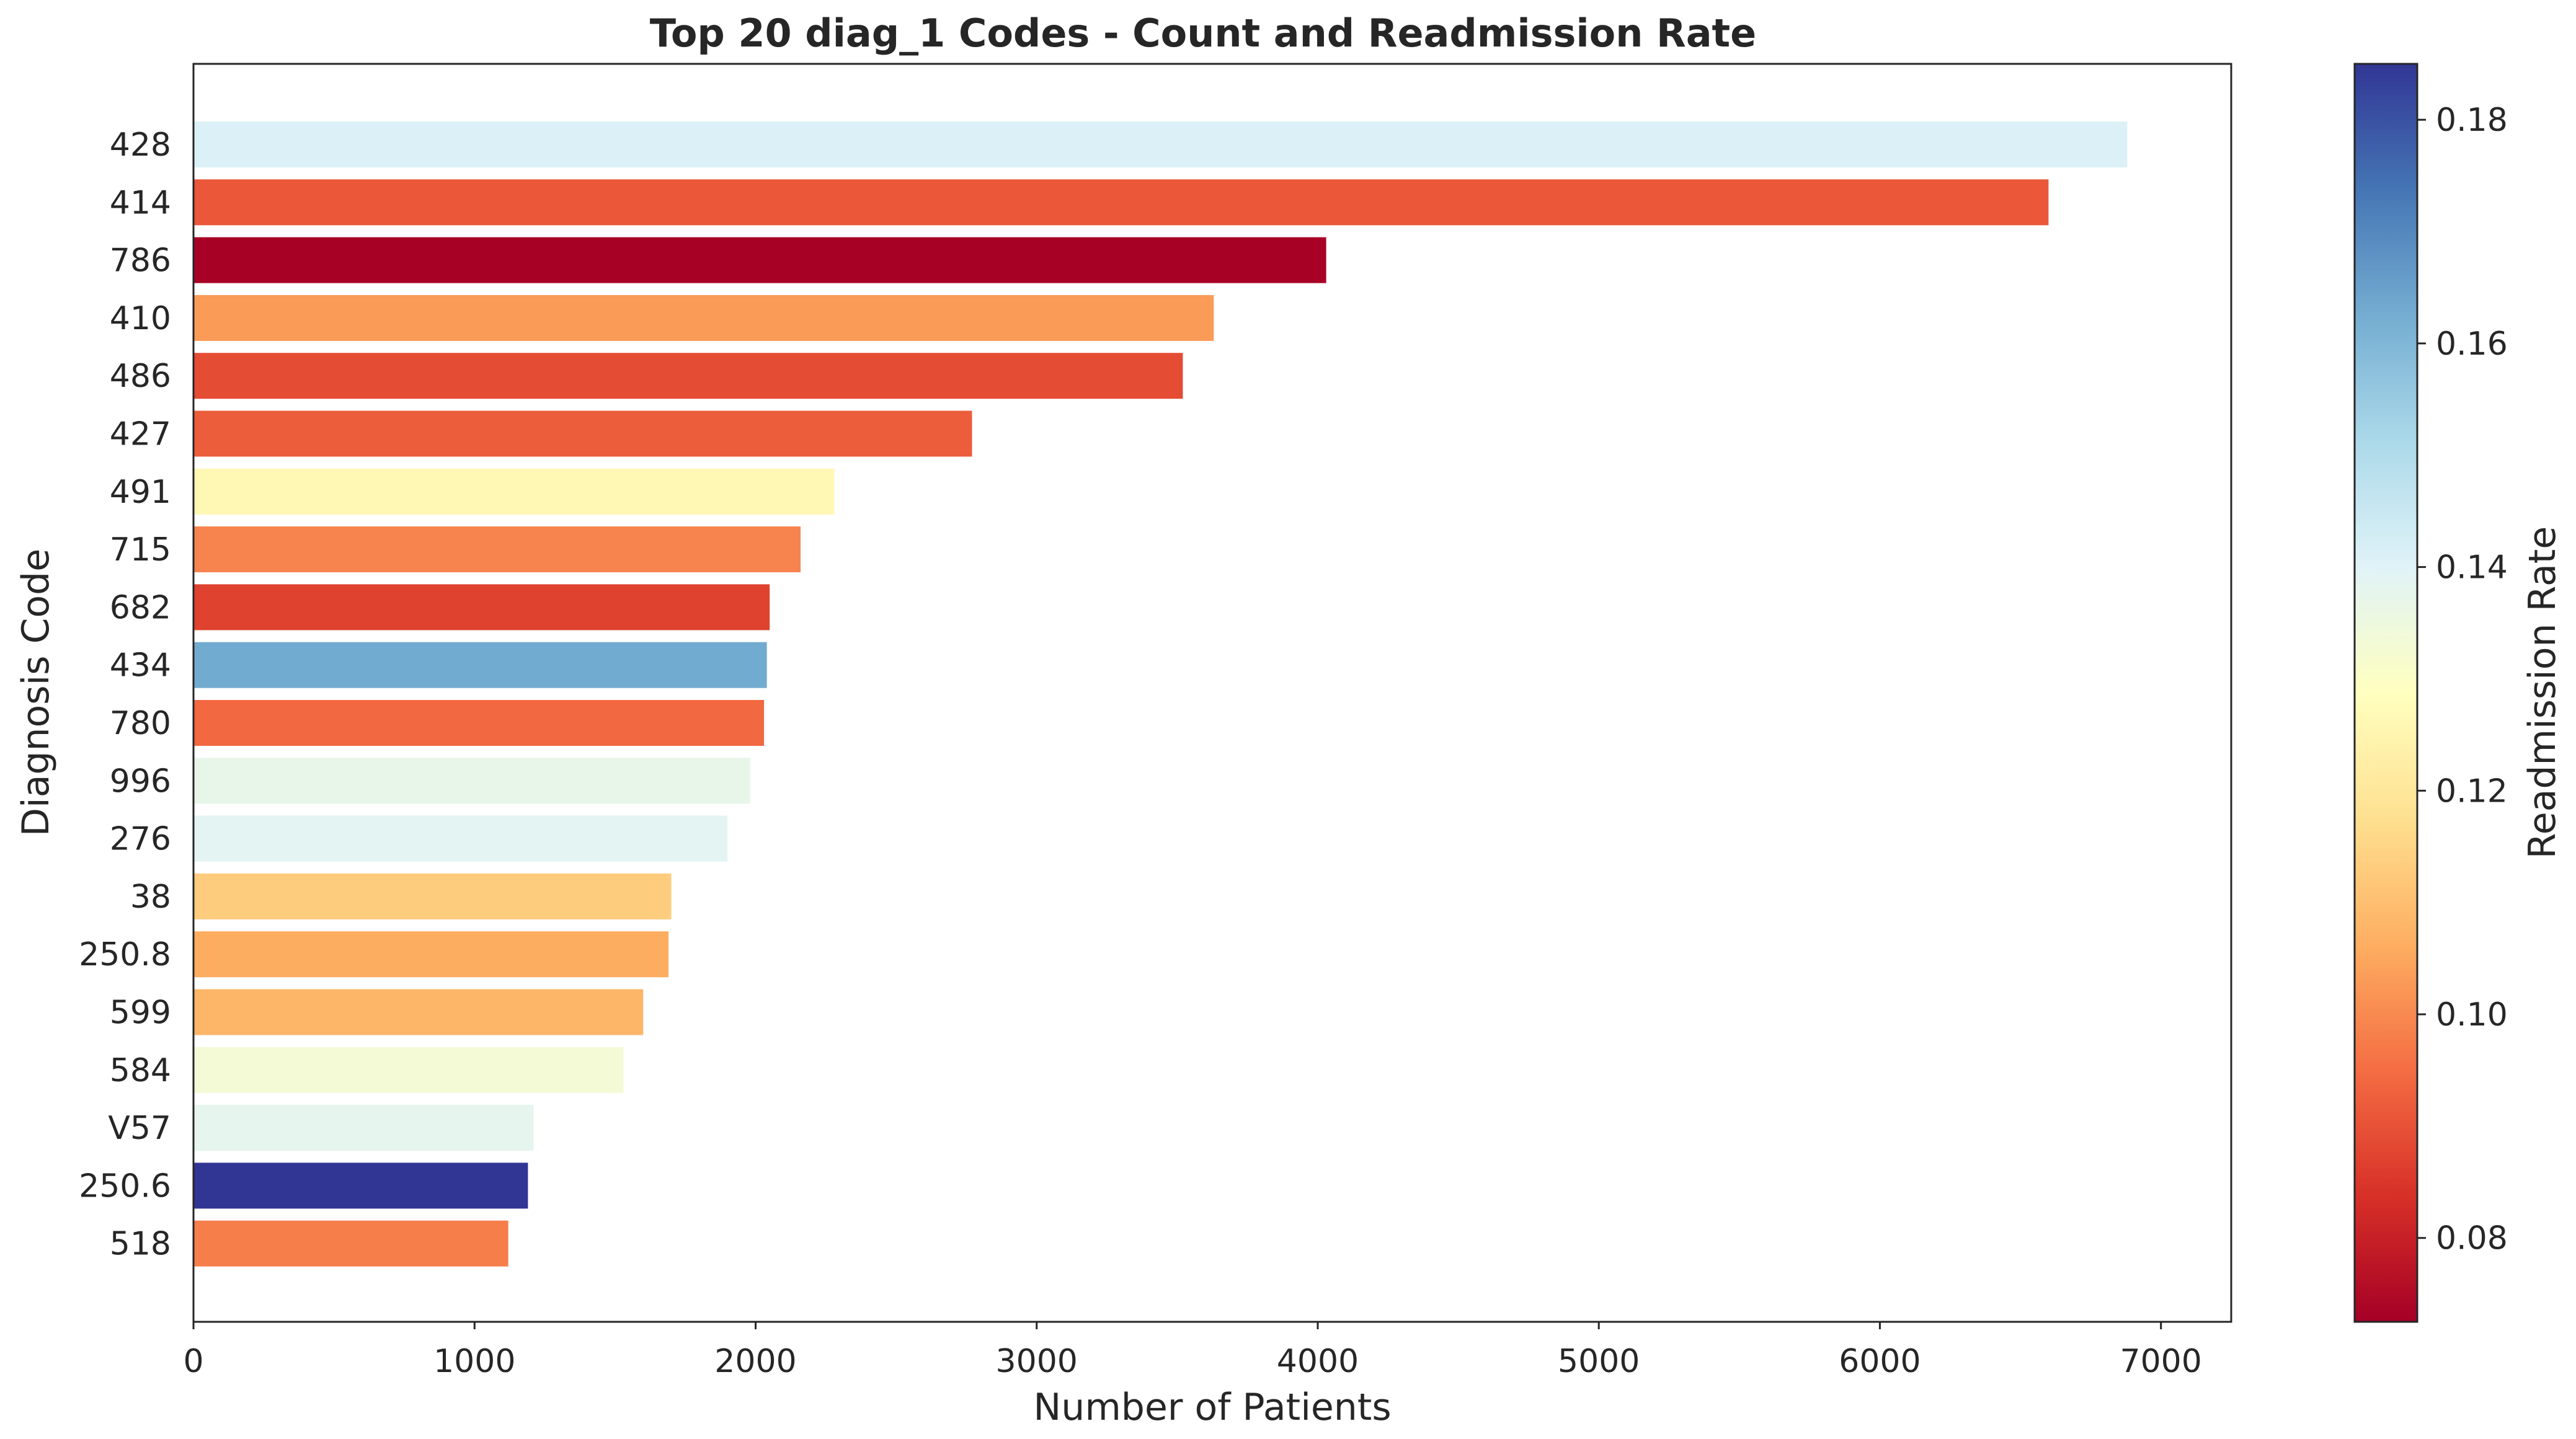  I want to click on y-tick-label: 584, so click(140, 1070).